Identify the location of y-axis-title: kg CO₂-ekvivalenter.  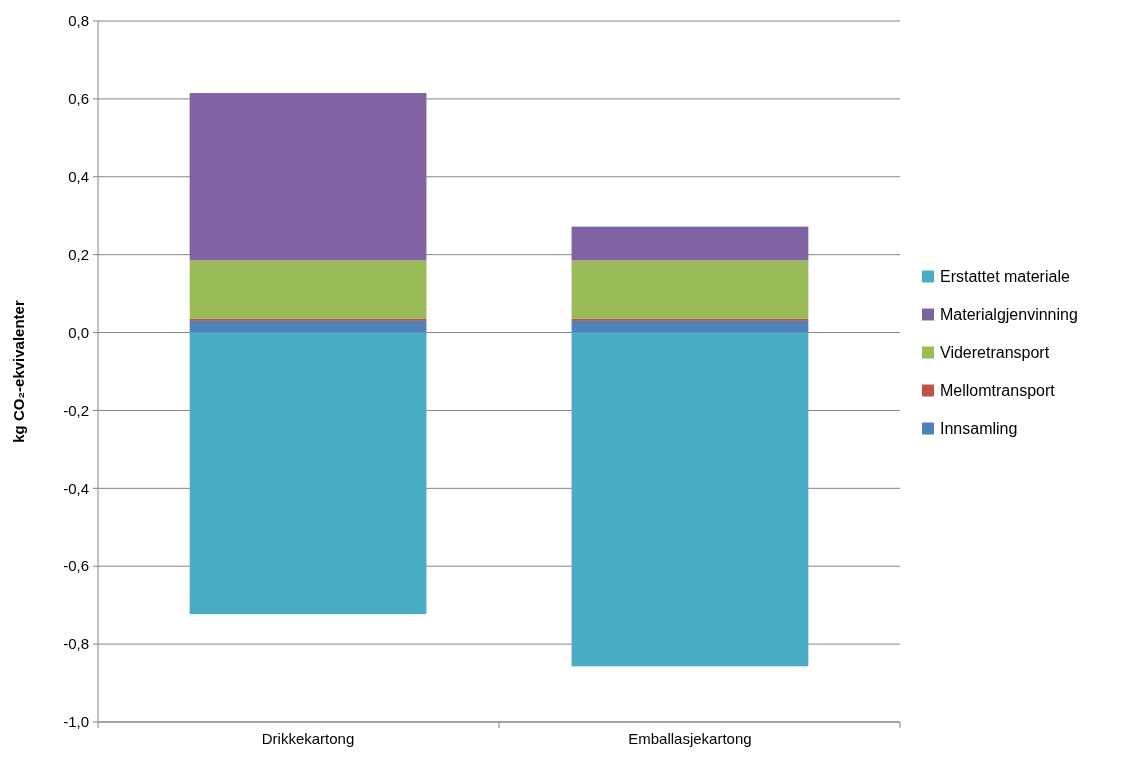
(18, 371).